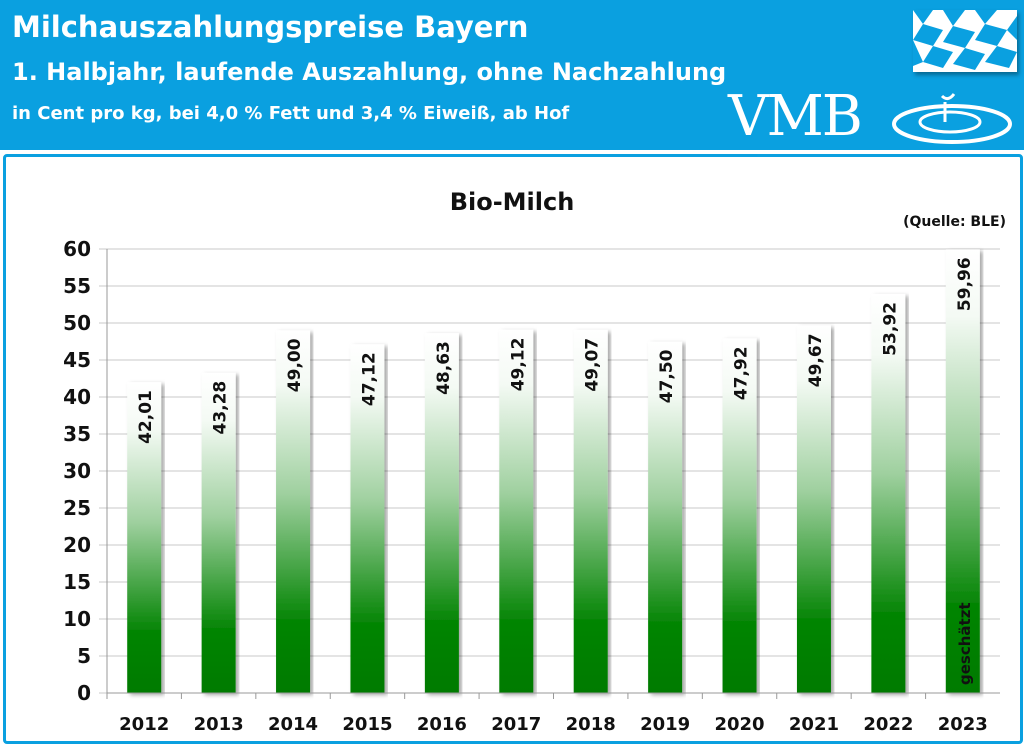 The height and width of the screenshot is (744, 1024). What do you see at coordinates (77, 397) in the screenshot?
I see `y-tick-label: 40` at bounding box center [77, 397].